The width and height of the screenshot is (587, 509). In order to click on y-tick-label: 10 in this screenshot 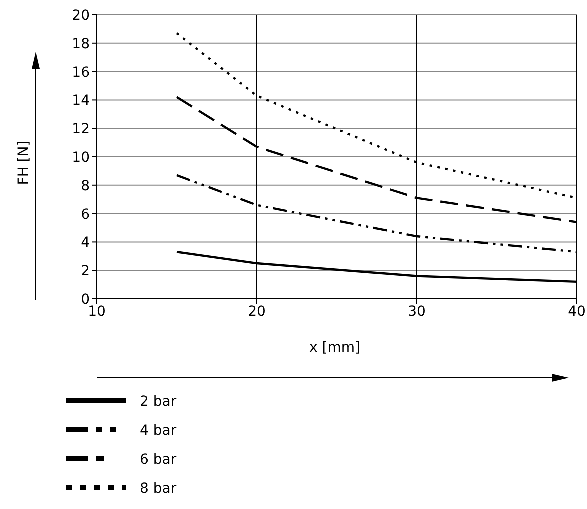, I will do `click(81, 158)`.